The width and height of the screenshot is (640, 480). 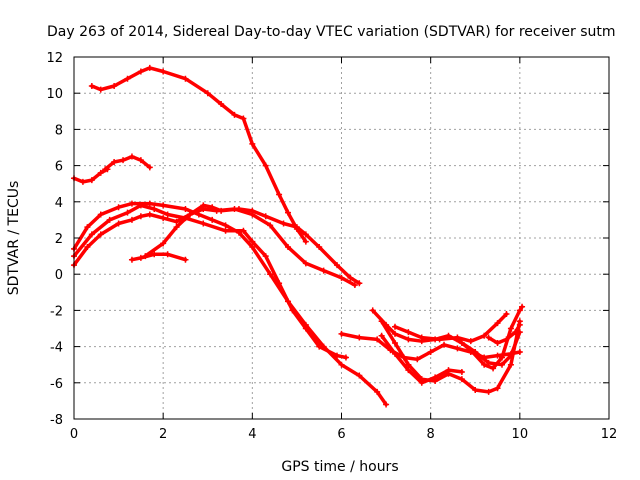 I want to click on x-tick-label: 10, so click(x=520, y=434).